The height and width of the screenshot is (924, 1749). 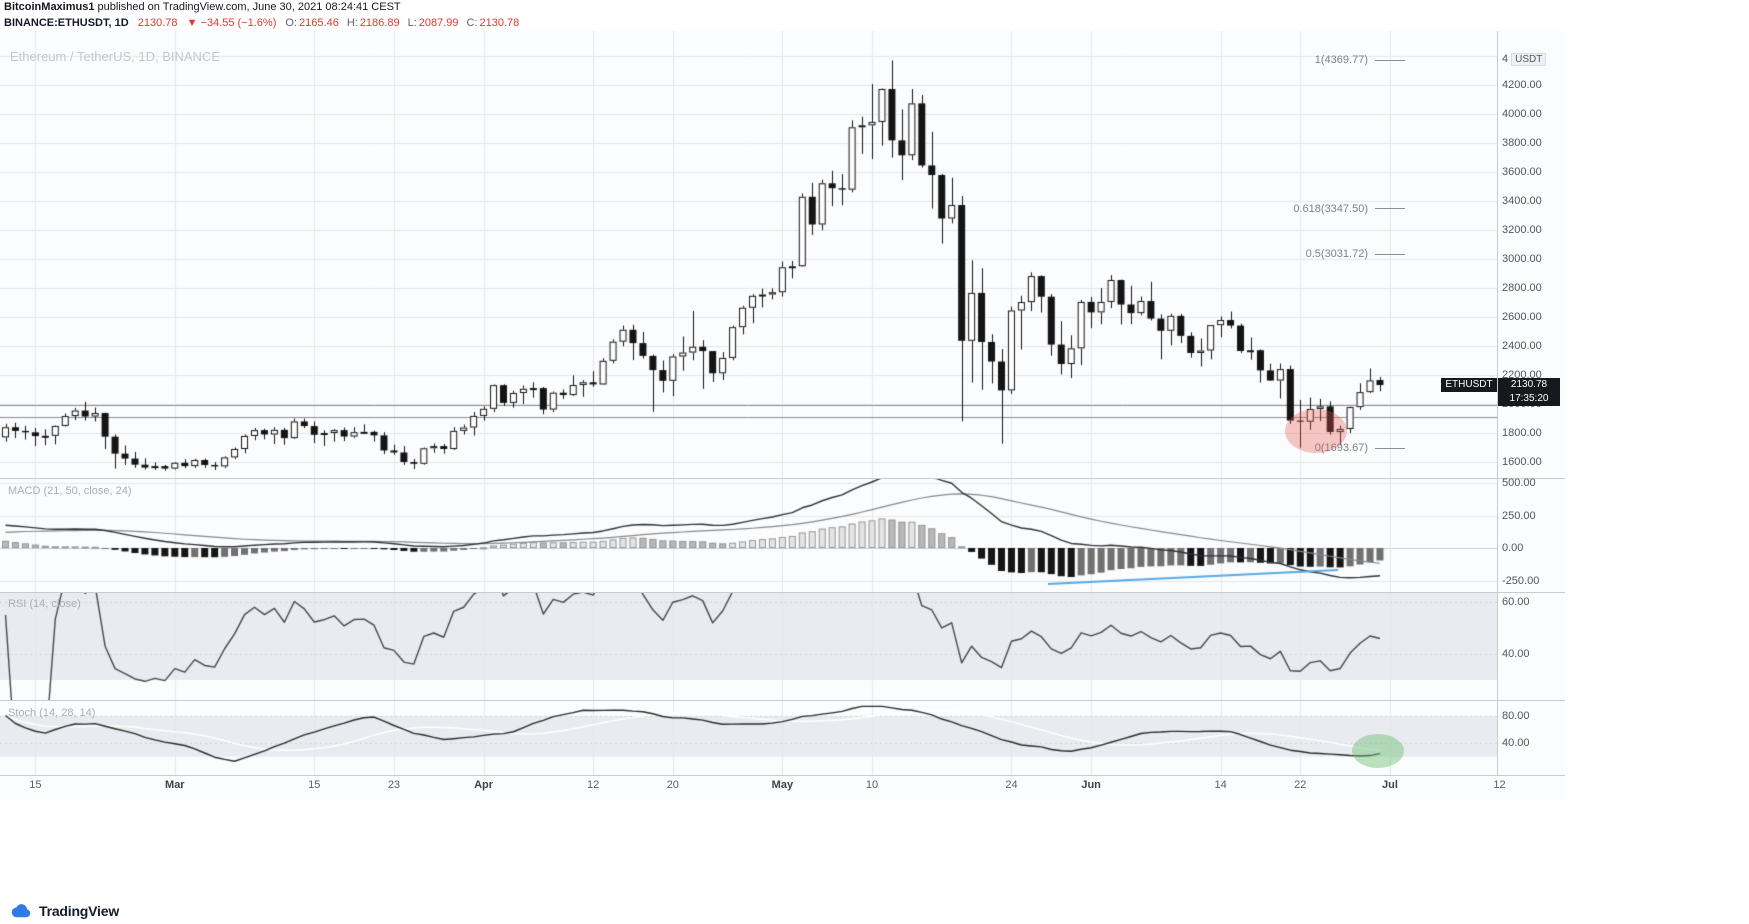 I want to click on macd-axis-label: 0.00, so click(x=1513, y=548).